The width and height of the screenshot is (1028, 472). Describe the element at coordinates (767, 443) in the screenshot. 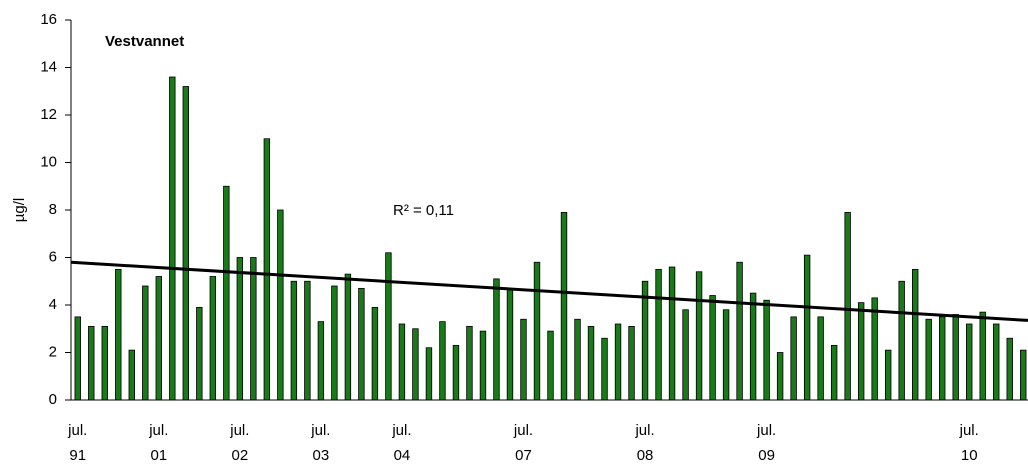

I see `x-tick-label: jul. 09` at that location.